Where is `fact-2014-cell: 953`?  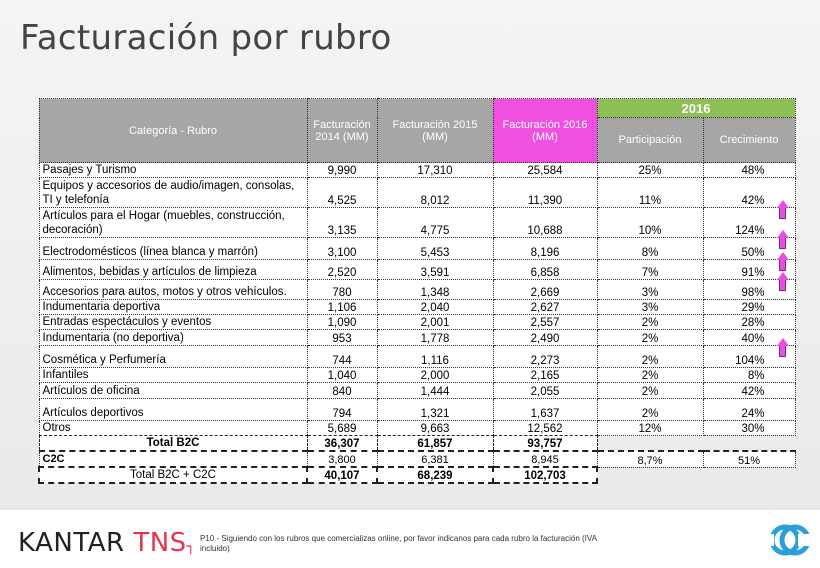 fact-2014-cell: 953 is located at coordinates (342, 337).